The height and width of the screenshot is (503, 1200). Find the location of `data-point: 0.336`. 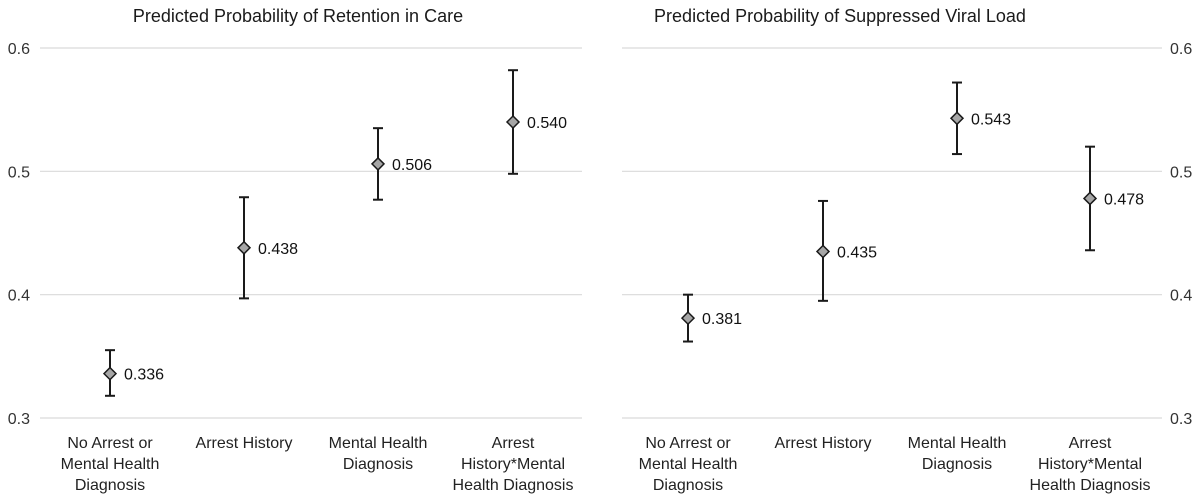

data-point: 0.336 is located at coordinates (133, 373).